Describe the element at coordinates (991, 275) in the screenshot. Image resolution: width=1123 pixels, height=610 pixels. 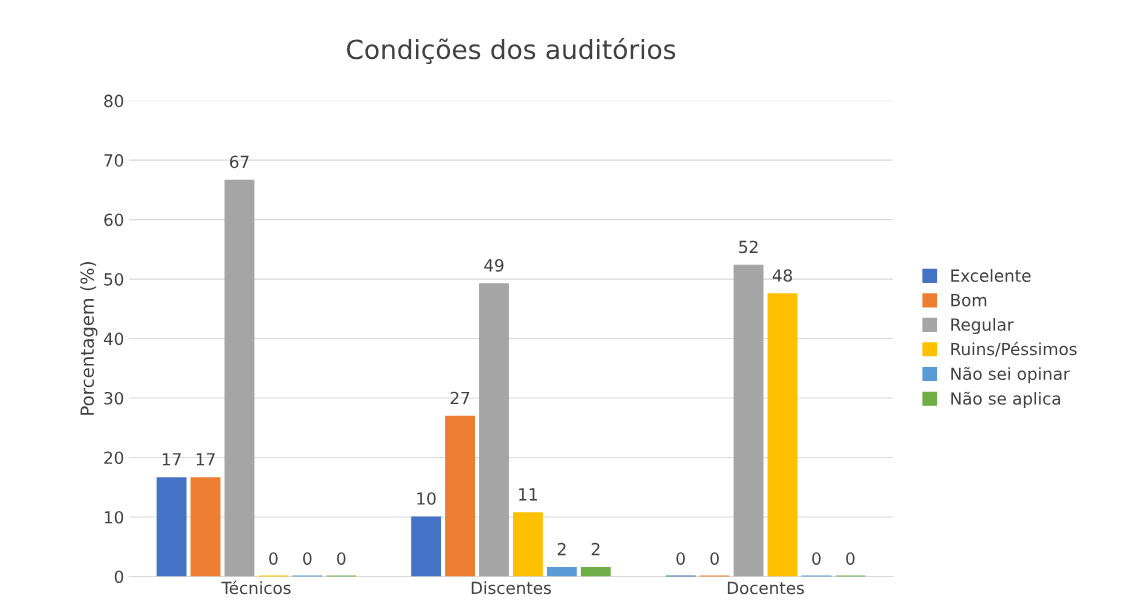
I see `legend-label: Excelente` at that location.